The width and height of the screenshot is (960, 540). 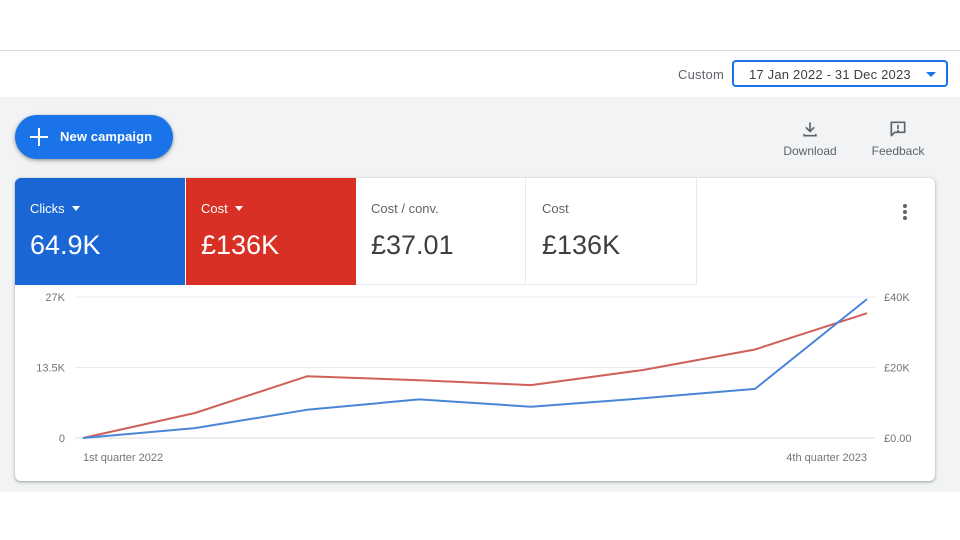 What do you see at coordinates (897, 369) in the screenshot?
I see `right-axis-tick-label: £20K` at bounding box center [897, 369].